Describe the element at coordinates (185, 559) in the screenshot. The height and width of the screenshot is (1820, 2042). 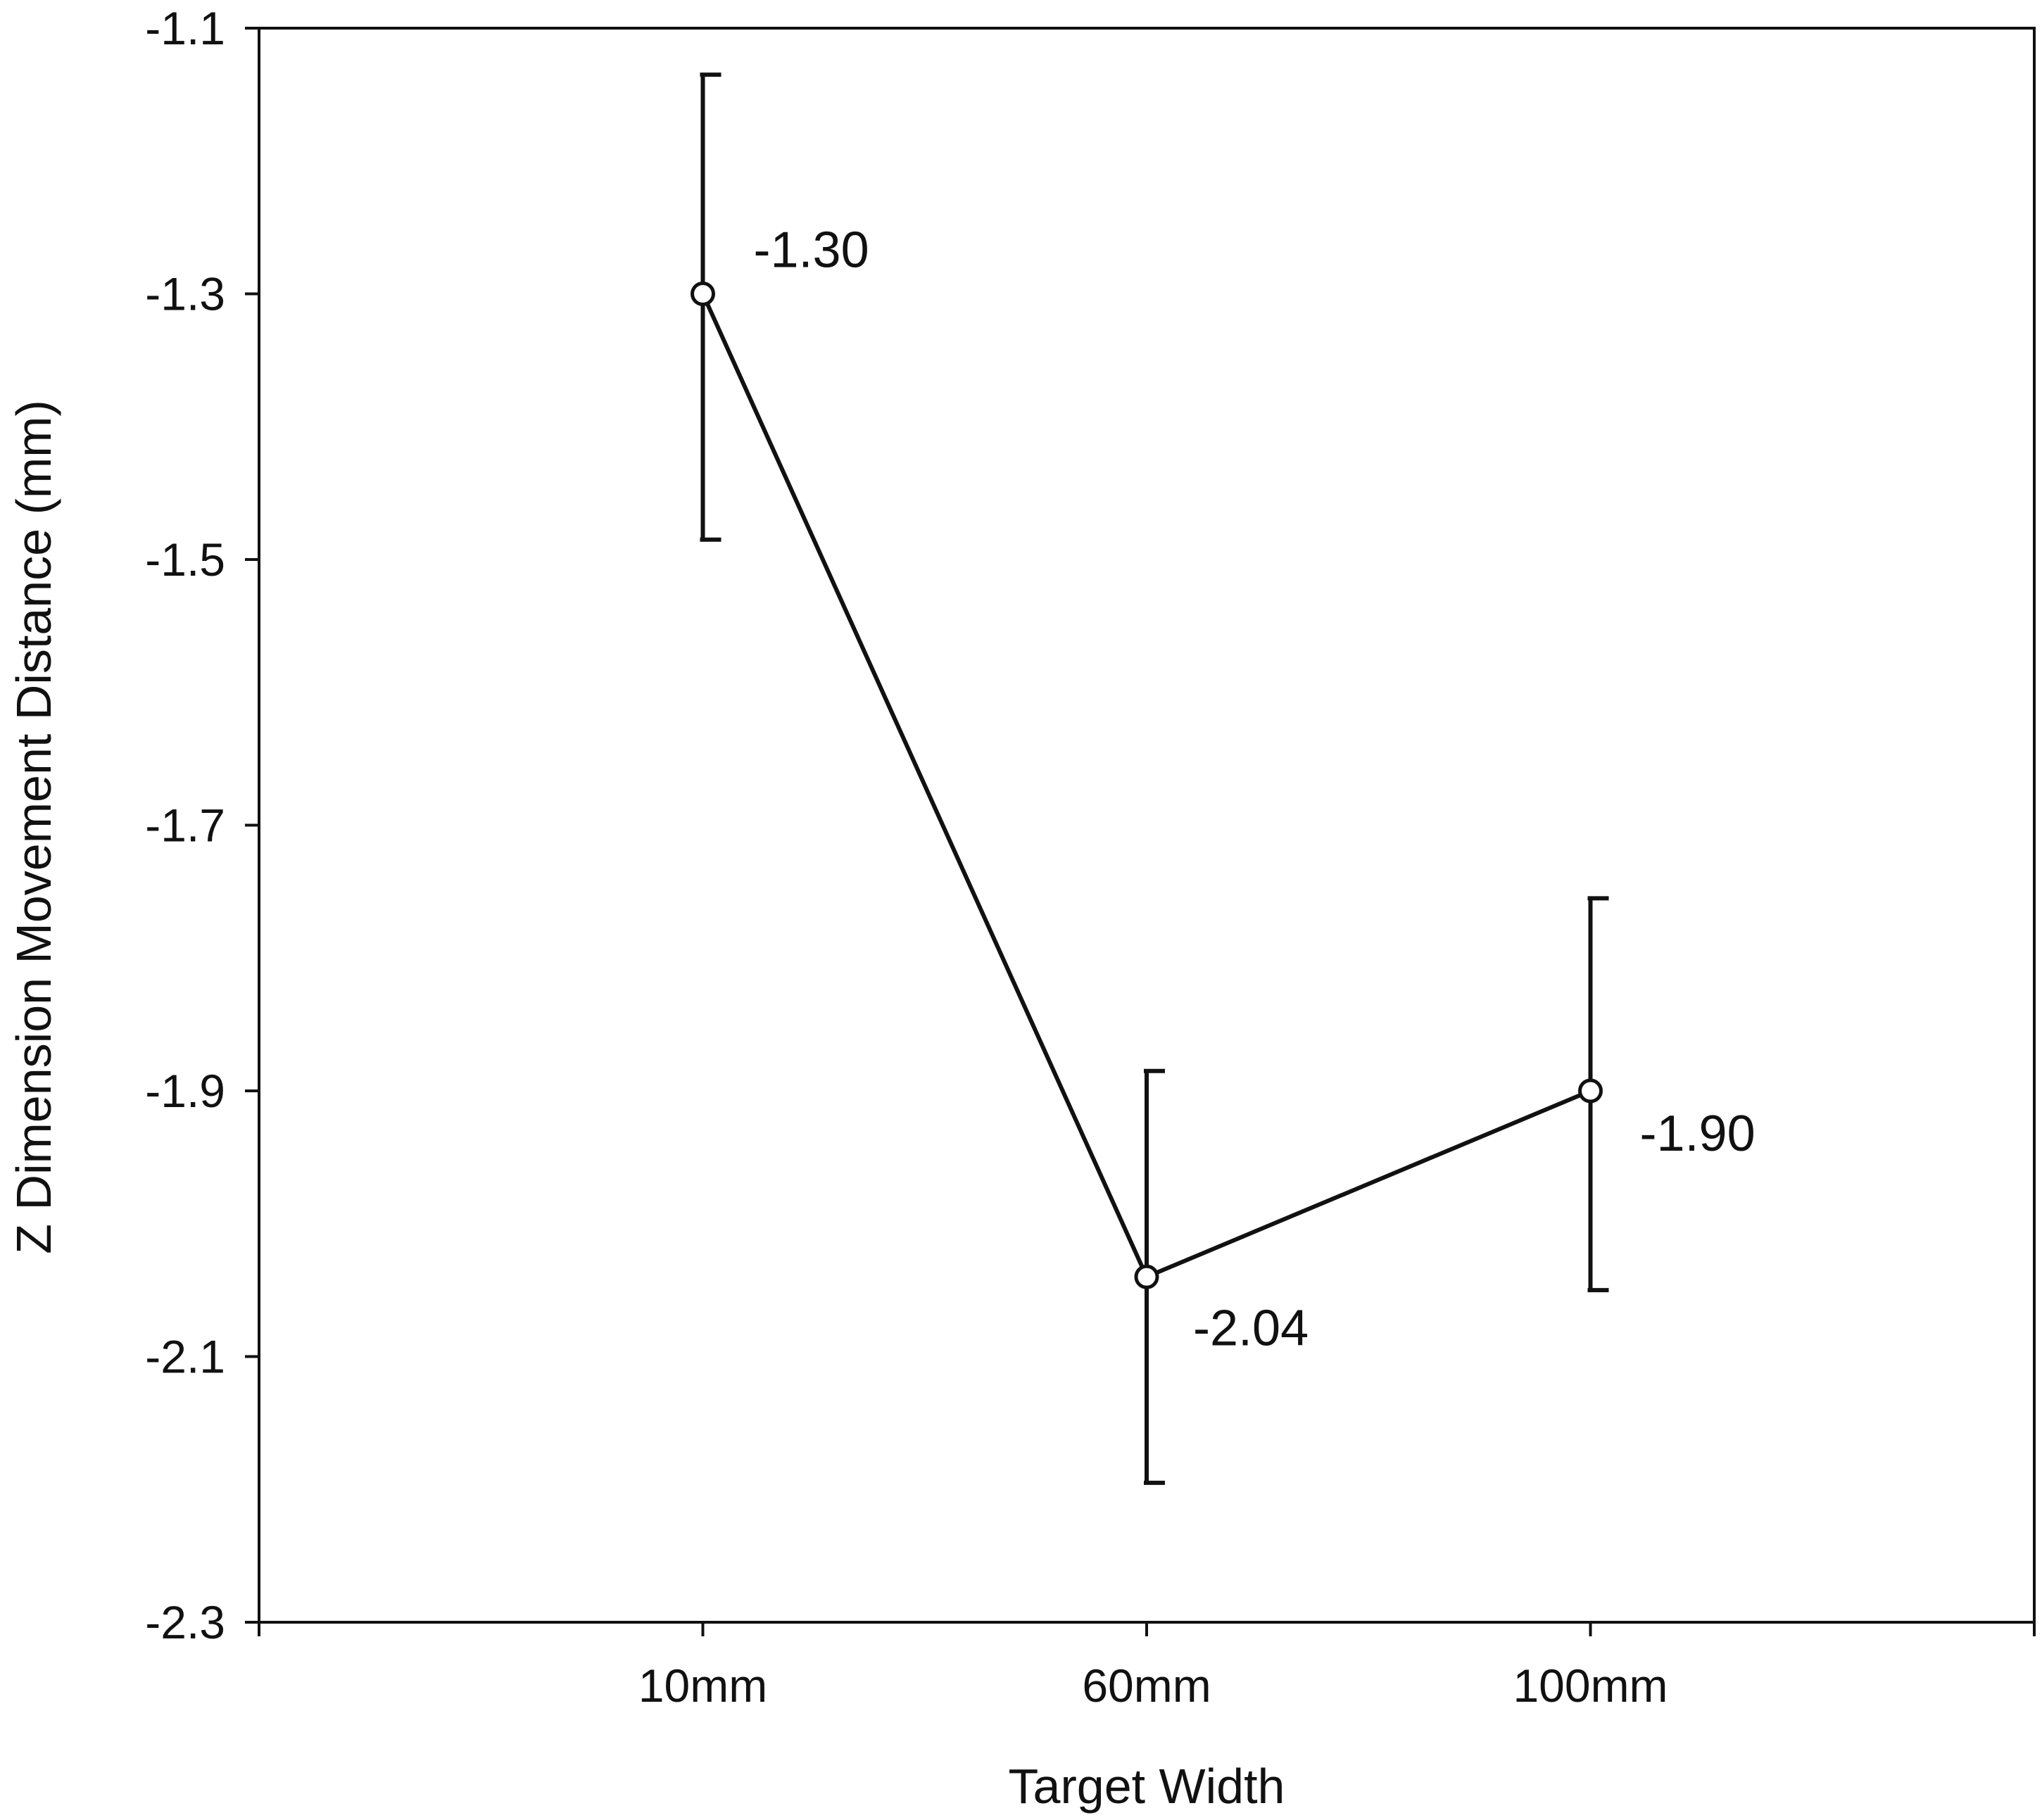
I see `y-tick-label: -1.5` at that location.